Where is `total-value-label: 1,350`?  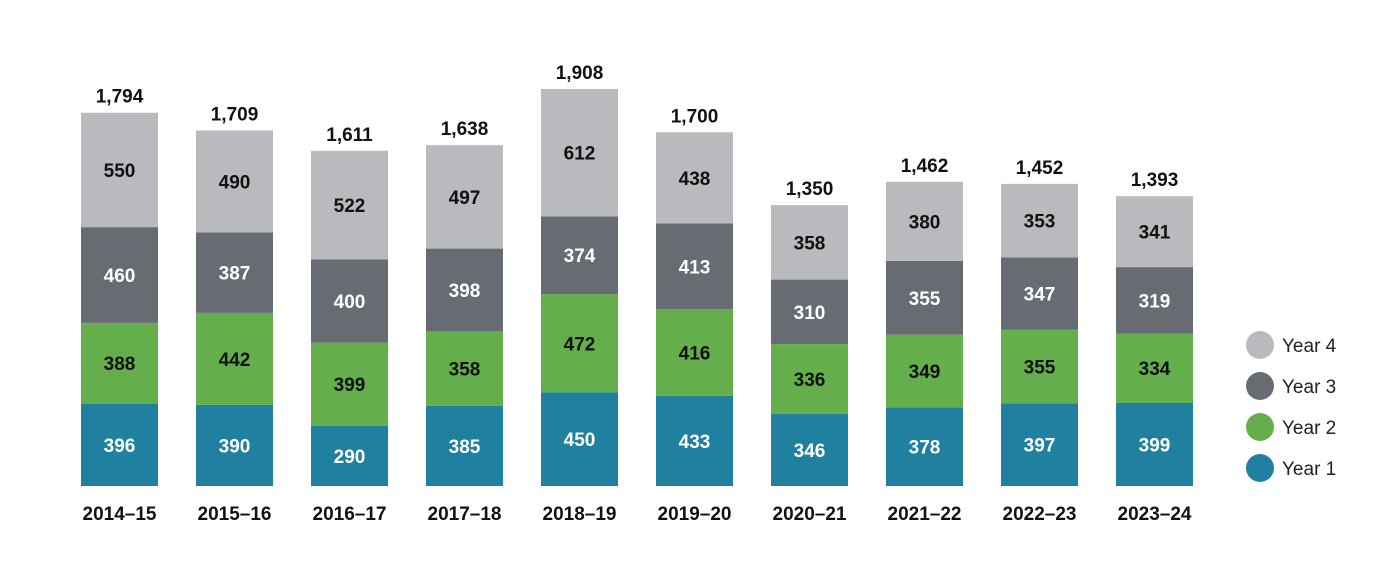
total-value-label: 1,350 is located at coordinates (810, 189).